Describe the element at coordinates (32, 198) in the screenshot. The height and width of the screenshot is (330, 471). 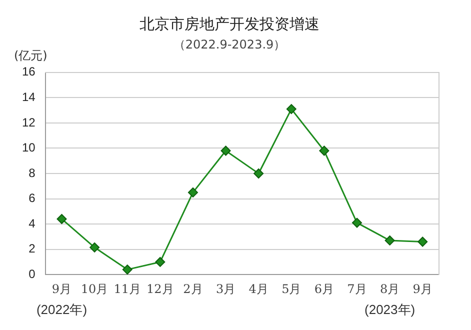
I see `y-tick-label: 6` at that location.